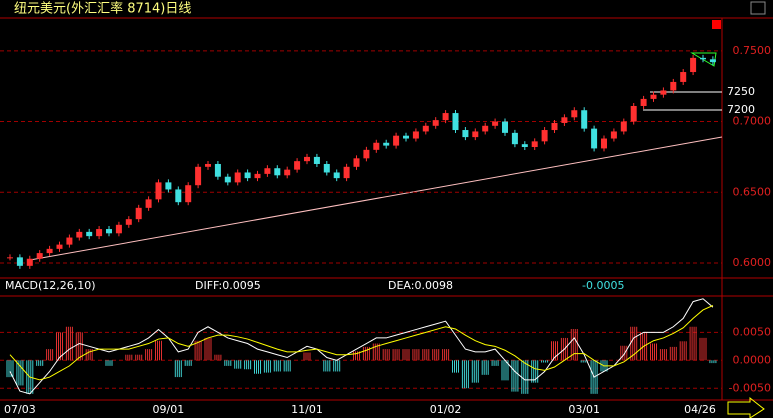 The height and width of the screenshot is (418, 773). Describe the element at coordinates (752, 262) in the screenshot. I see `y-tick-label: 0.6000` at that location.